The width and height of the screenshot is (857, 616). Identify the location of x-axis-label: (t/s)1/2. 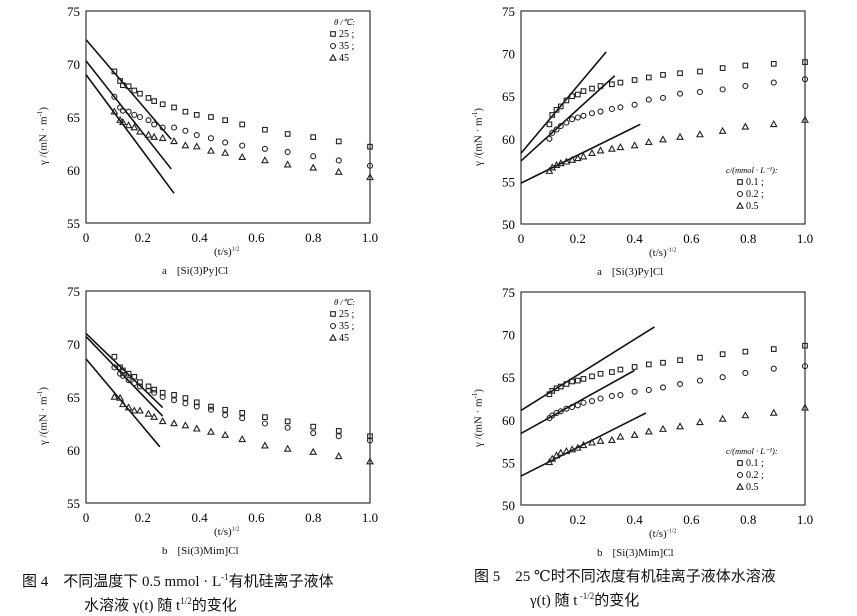
(227, 252).